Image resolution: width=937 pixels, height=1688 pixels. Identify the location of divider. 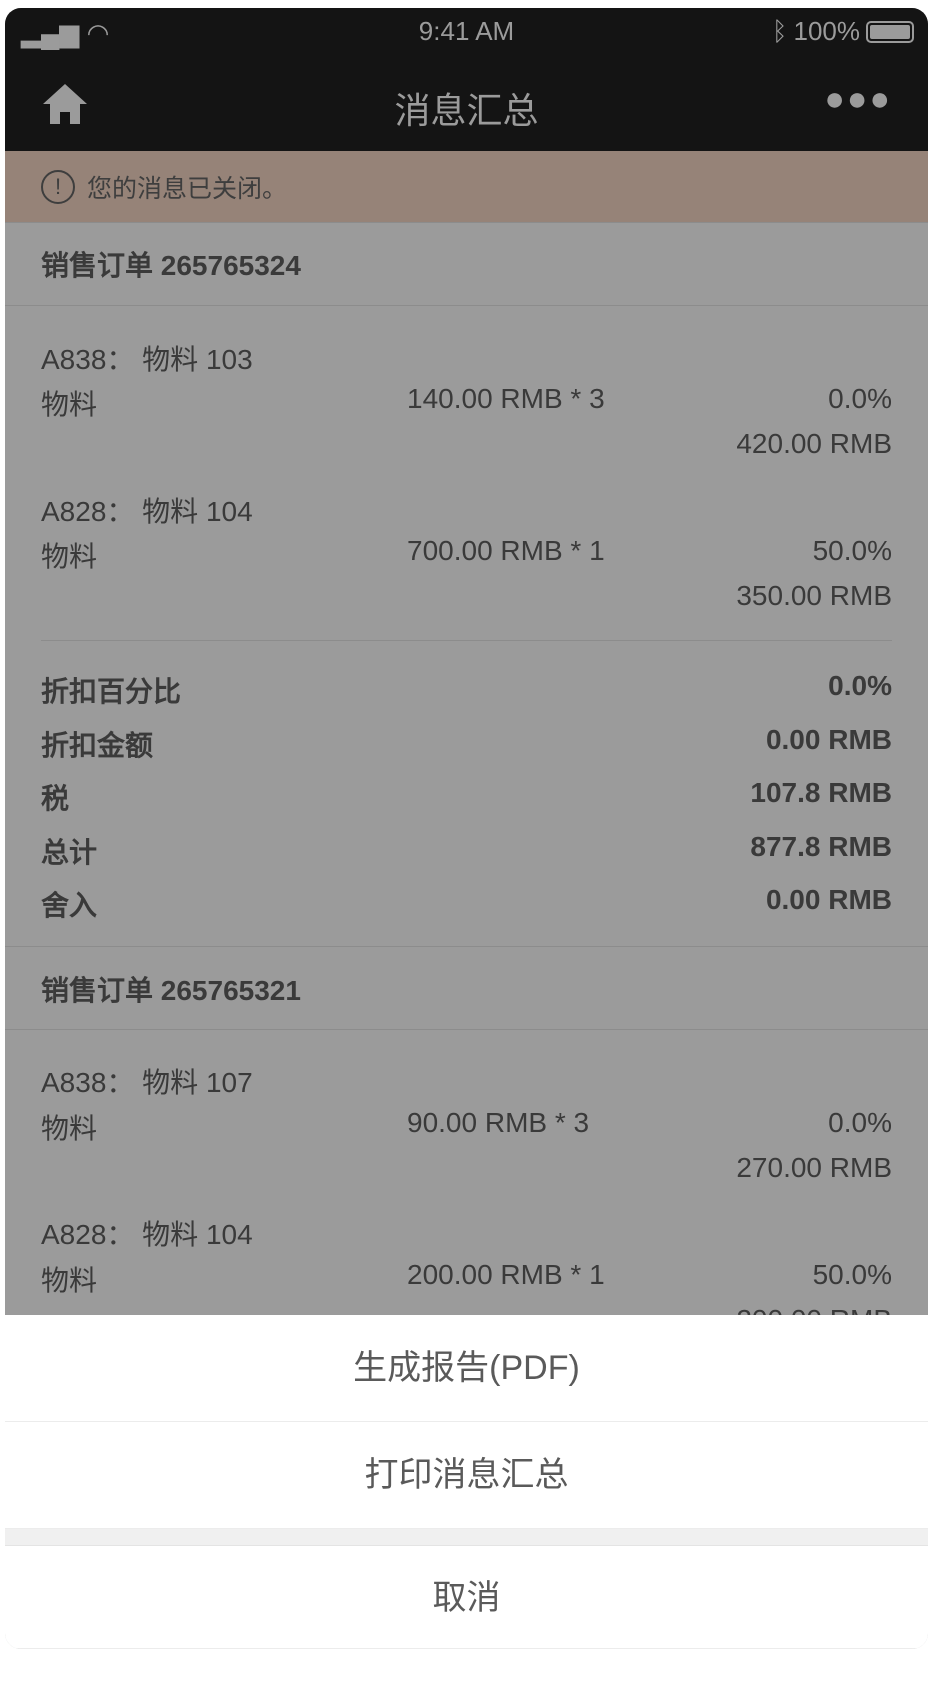
(466, 640).